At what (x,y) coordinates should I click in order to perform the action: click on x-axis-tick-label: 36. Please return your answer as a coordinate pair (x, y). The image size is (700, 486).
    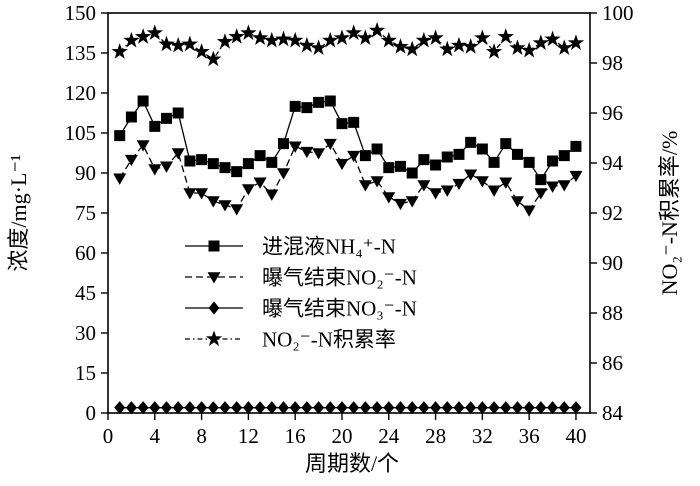
    Looking at the image, I should click on (529, 436).